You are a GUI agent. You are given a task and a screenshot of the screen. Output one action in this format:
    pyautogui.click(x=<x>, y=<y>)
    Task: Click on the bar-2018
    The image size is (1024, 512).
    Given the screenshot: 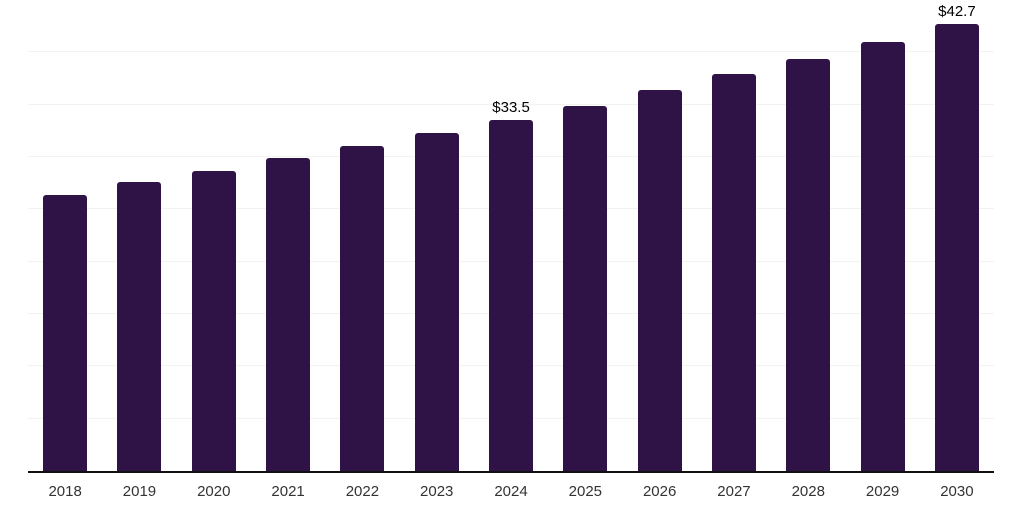 What is the action you would take?
    pyautogui.click(x=65, y=332)
    